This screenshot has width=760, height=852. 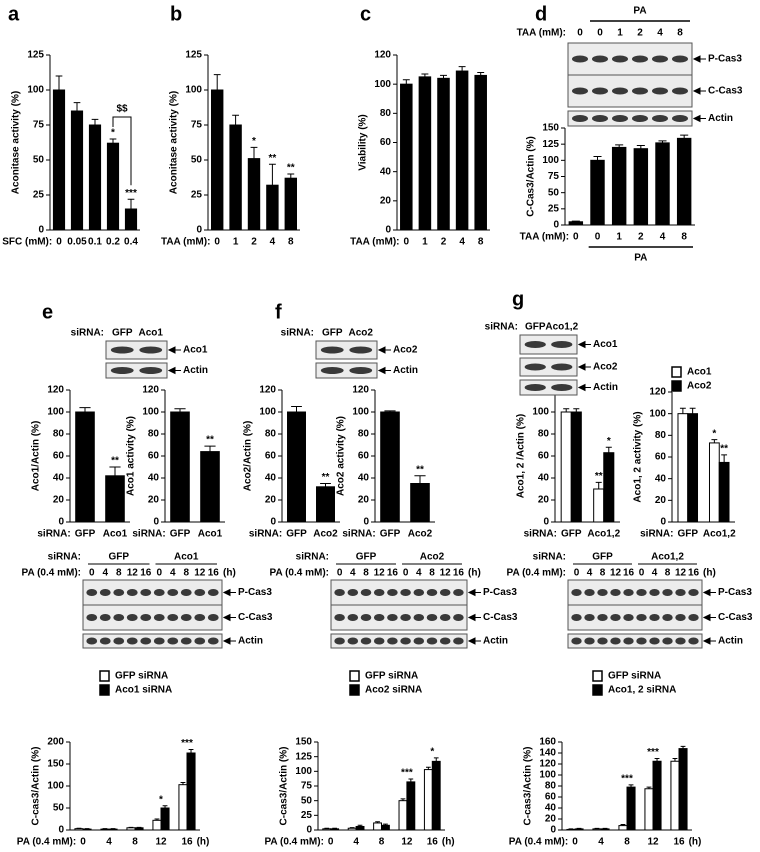 I want to click on y-tick-label: 125, so click(x=35, y=55).